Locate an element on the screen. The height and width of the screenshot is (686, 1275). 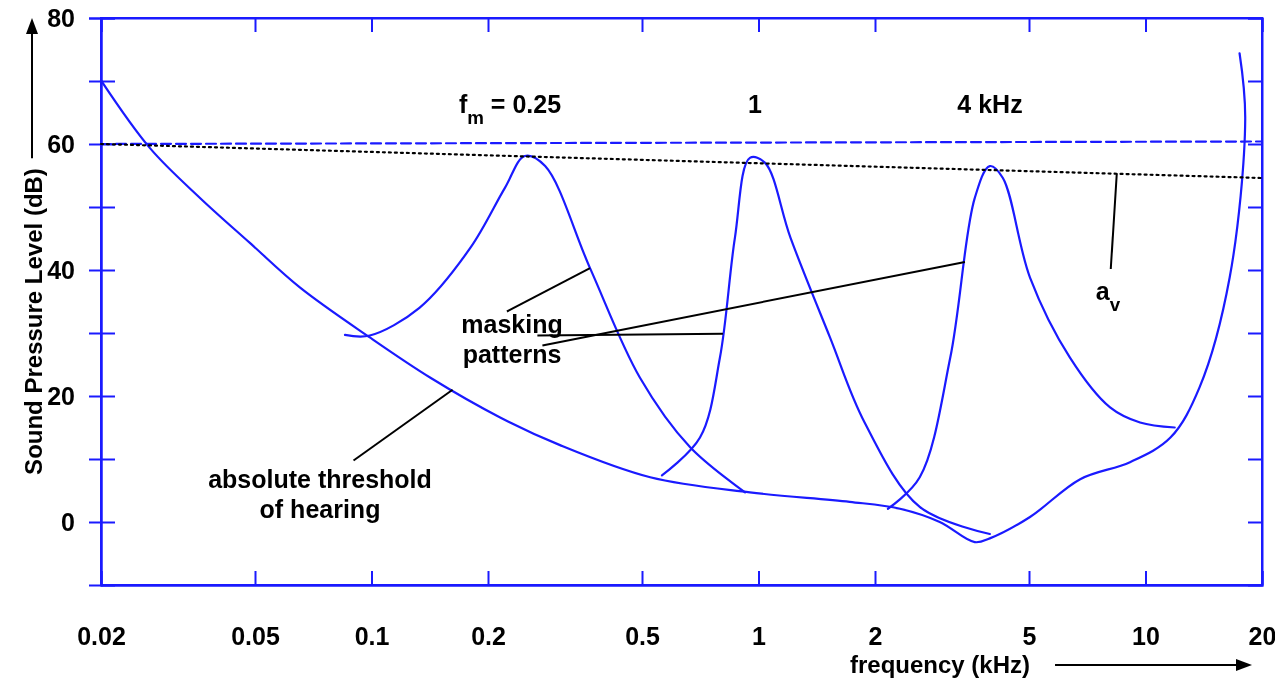
y-tick-label: 40 is located at coordinates (61, 269).